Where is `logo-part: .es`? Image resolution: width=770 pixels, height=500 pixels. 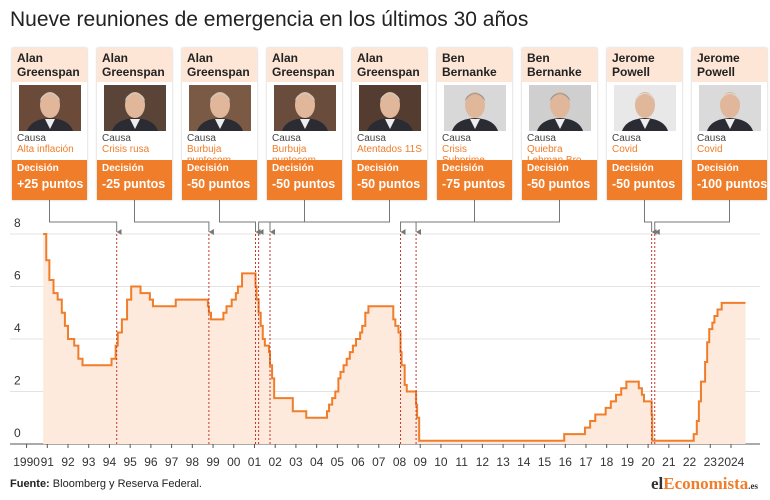
logo-part: .es is located at coordinates (753, 486).